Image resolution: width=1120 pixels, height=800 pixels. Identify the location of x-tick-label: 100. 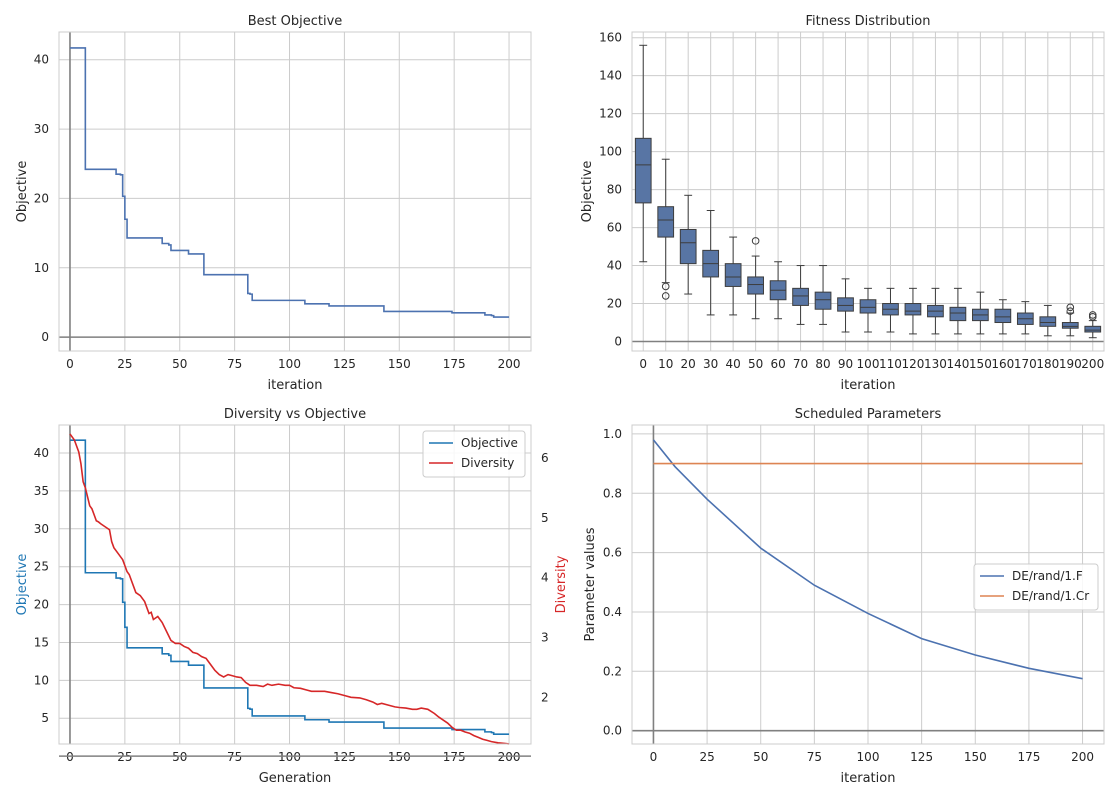
(868, 364).